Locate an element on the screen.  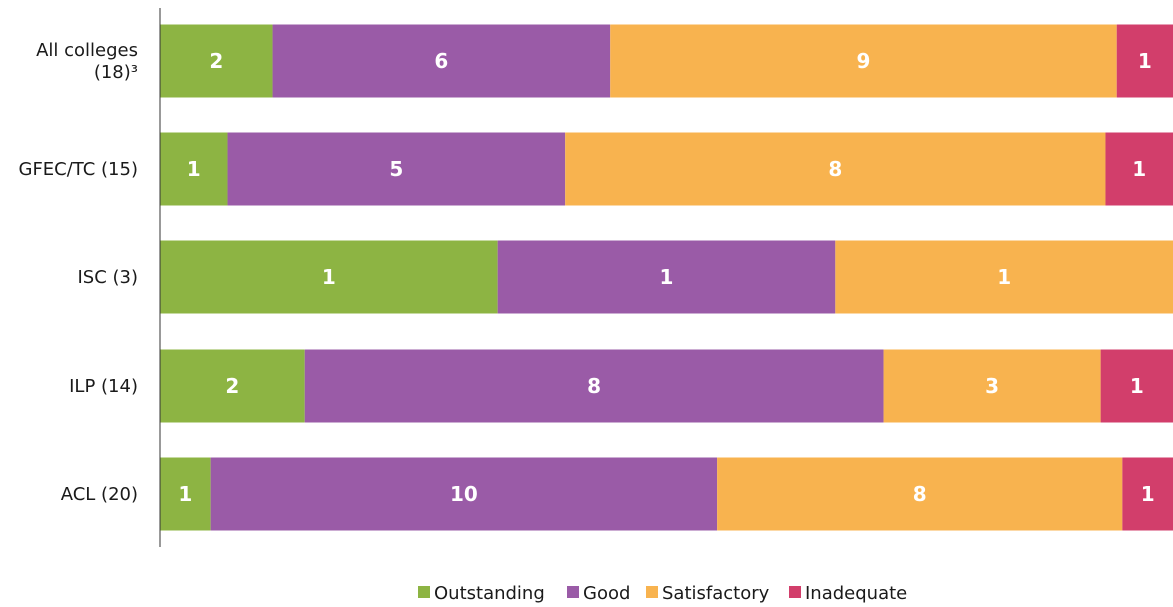
legend-swatch-good is located at coordinates (573, 592).